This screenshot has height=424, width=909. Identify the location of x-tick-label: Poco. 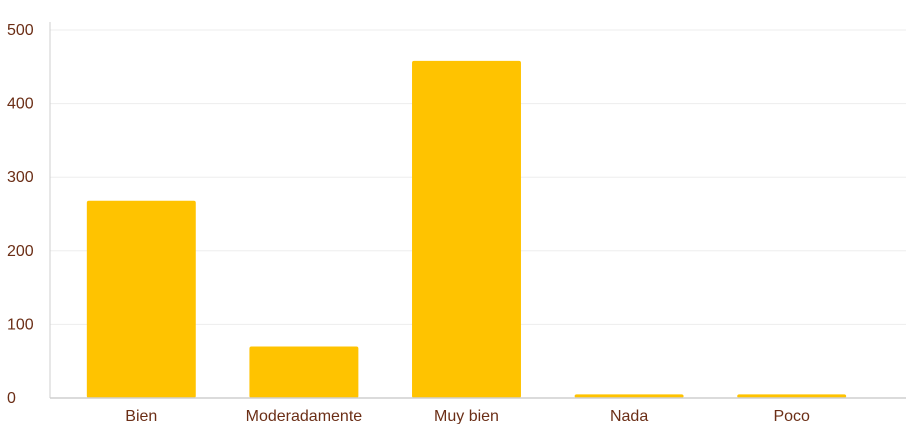
(791, 416).